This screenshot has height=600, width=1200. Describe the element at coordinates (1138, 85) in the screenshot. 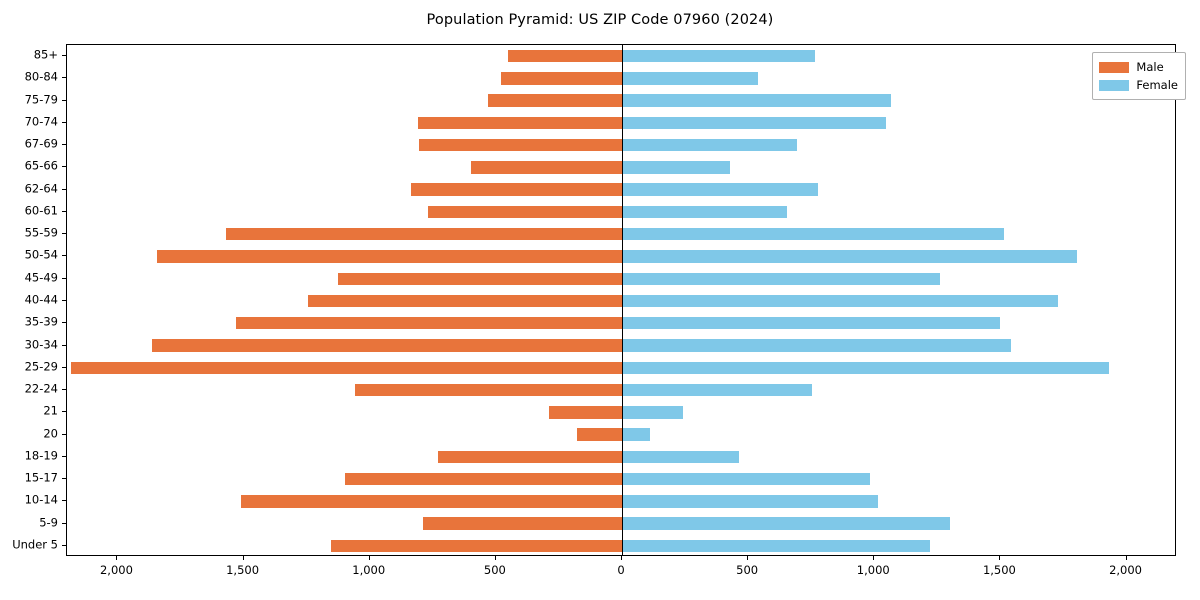

I see `legend-item-female: Female` at that location.